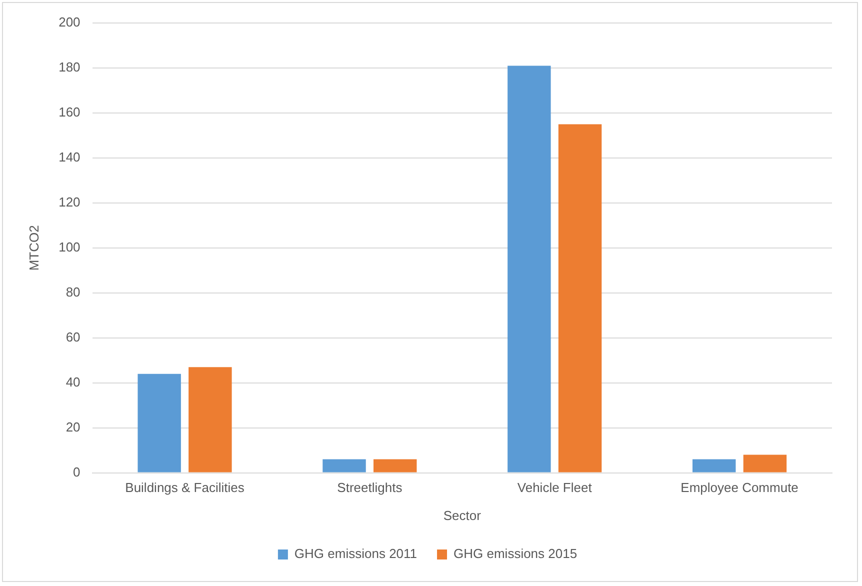 The height and width of the screenshot is (586, 862). Describe the element at coordinates (73, 382) in the screenshot. I see `y-tick-label: 40` at that location.